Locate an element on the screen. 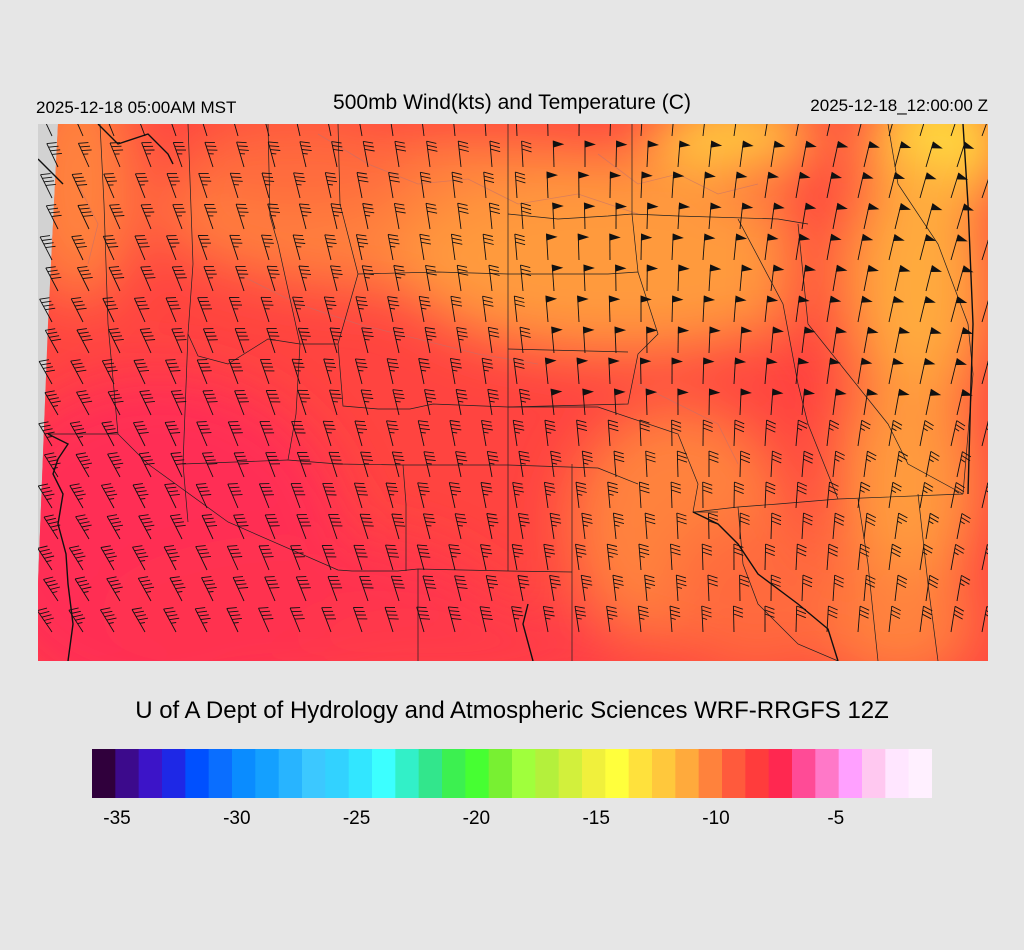 The width and height of the screenshot is (1024, 950). temperature-colorbar is located at coordinates (512, 773).